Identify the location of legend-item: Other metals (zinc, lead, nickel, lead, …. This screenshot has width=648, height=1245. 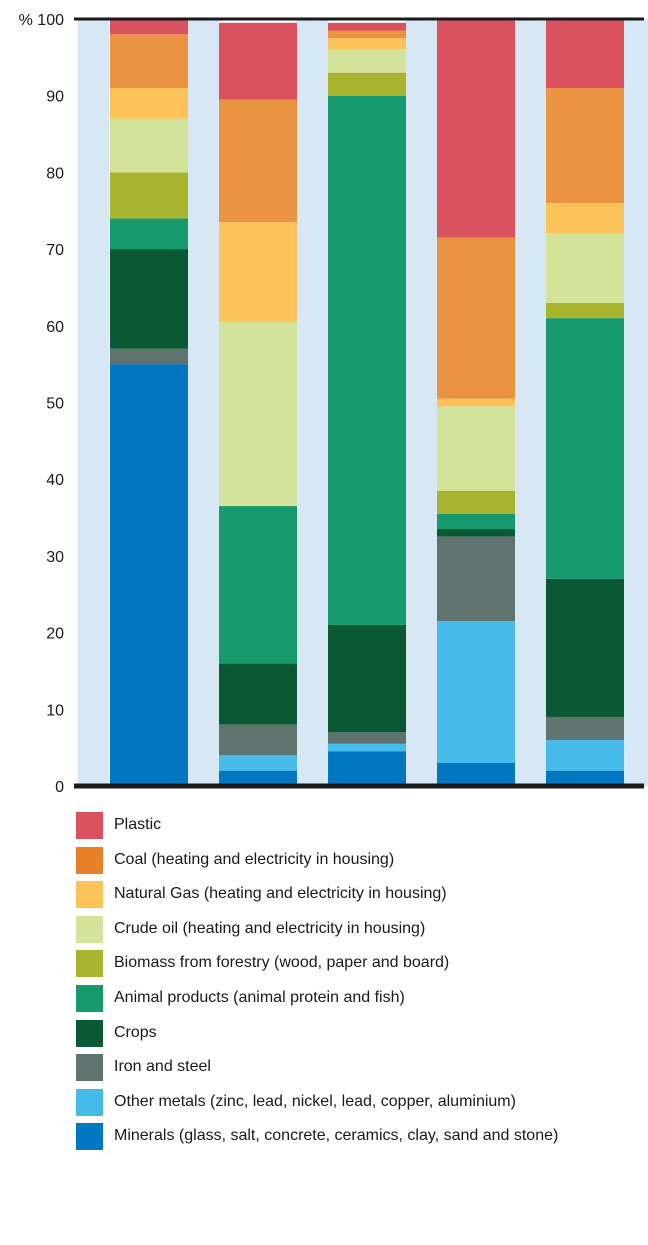
(361, 1102).